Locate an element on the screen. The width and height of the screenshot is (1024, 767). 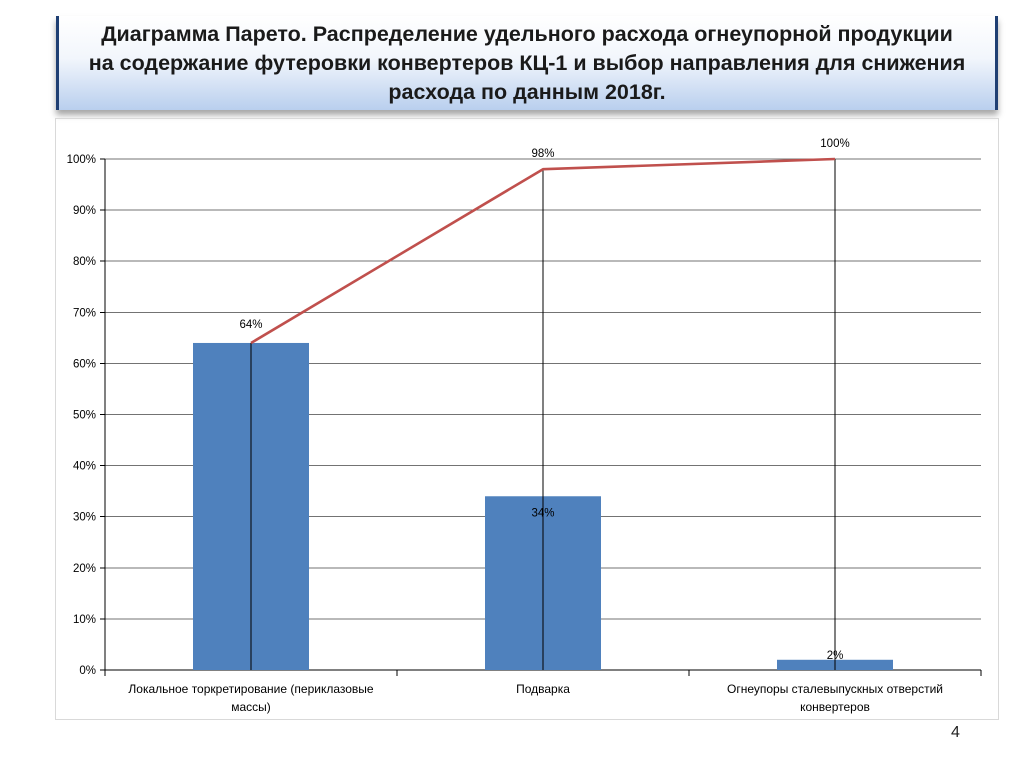
x-category-label: Подварка is located at coordinates (543, 689).